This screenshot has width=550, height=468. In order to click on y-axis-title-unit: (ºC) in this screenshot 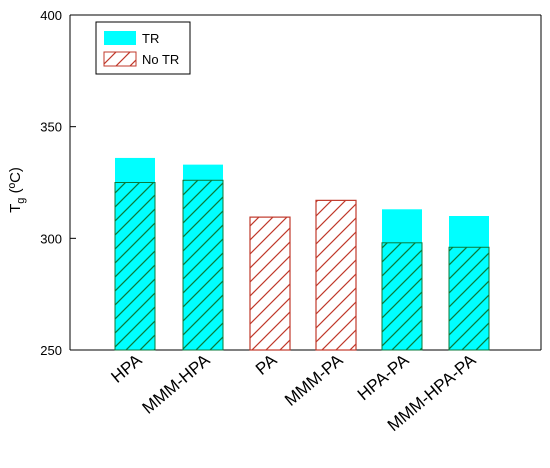, I will do `click(15, 182)`.